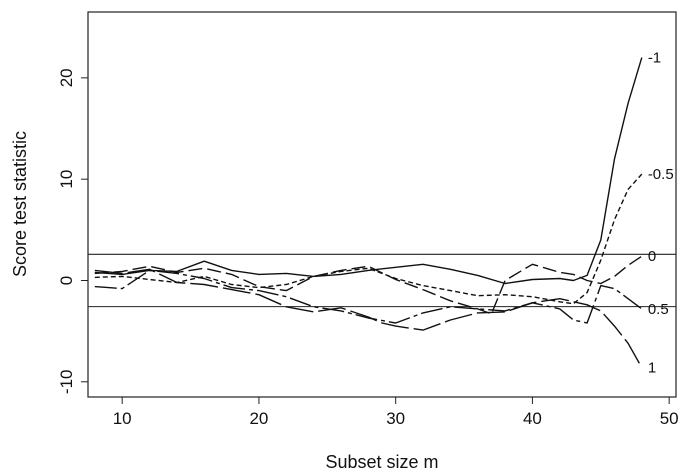 The image size is (692, 473). What do you see at coordinates (661, 174) in the screenshot?
I see `series-label-2: -0.5` at bounding box center [661, 174].